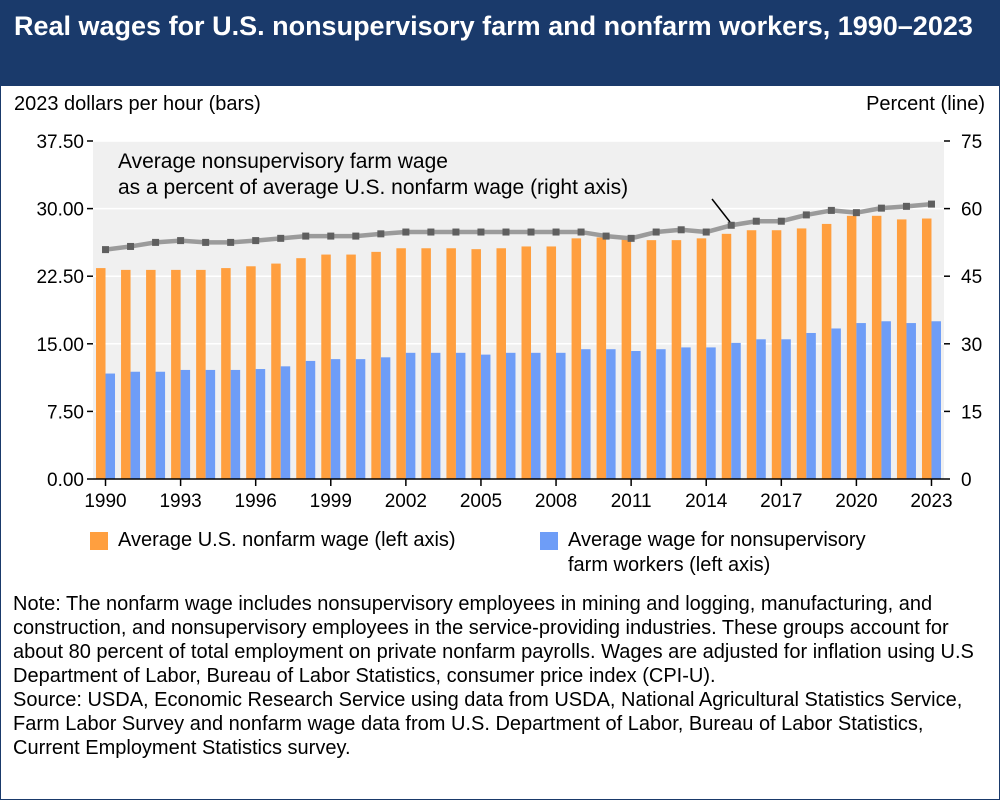  I want to click on x-tick-label: 2008, so click(556, 501).